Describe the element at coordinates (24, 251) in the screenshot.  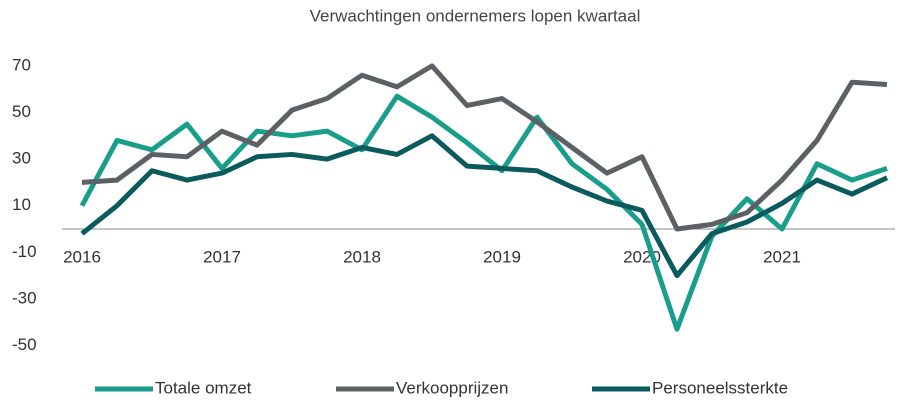
I see `y-tick-label: -10` at that location.